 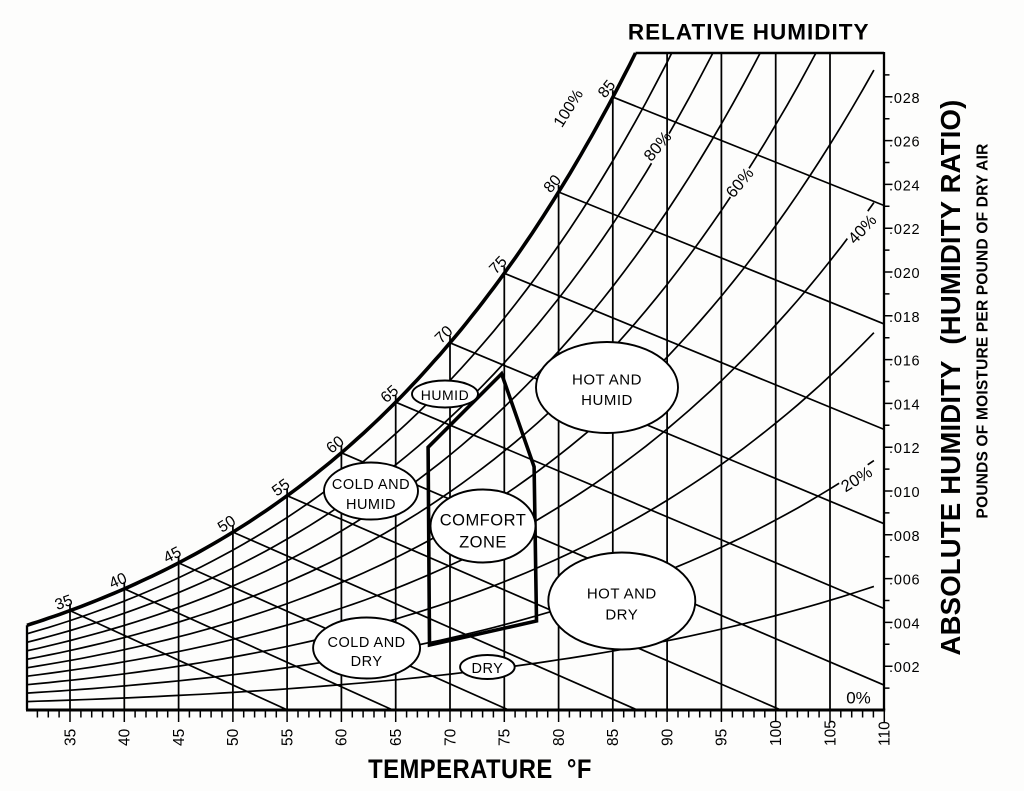 I want to click on svg-text: .012, so click(x=904, y=449).